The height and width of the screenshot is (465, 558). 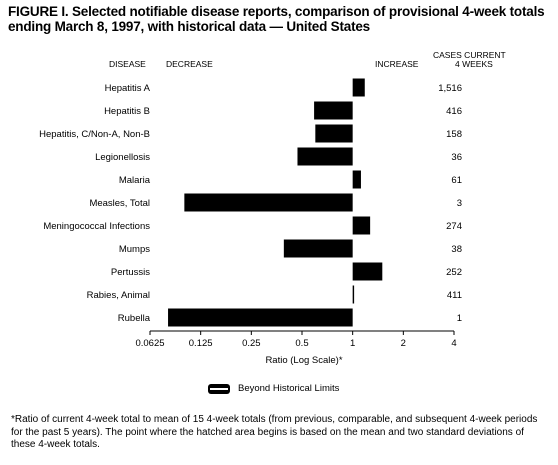 What do you see at coordinates (260, 317) in the screenshot?
I see `bar-rubella` at bounding box center [260, 317].